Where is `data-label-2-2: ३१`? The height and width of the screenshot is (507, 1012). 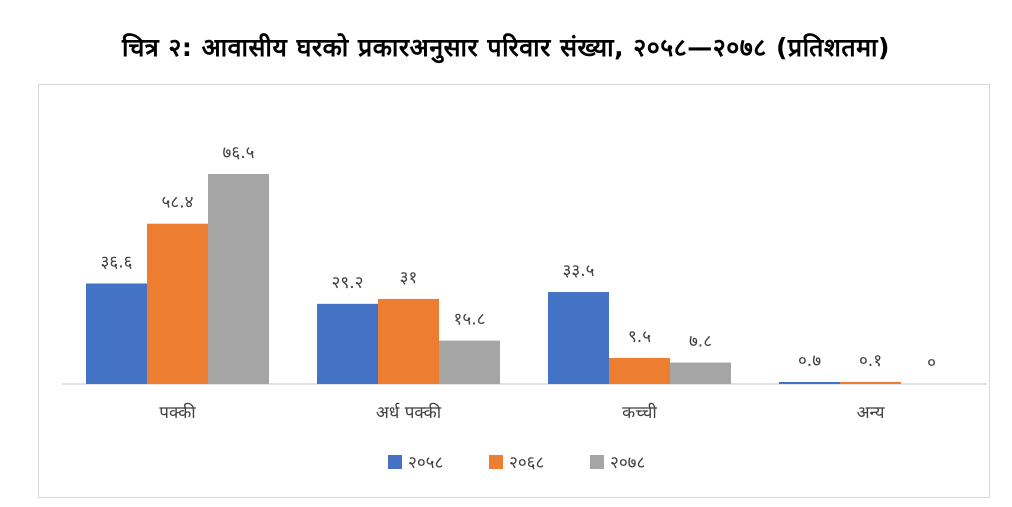
data-label-2-2: ३१ is located at coordinates (409, 278).